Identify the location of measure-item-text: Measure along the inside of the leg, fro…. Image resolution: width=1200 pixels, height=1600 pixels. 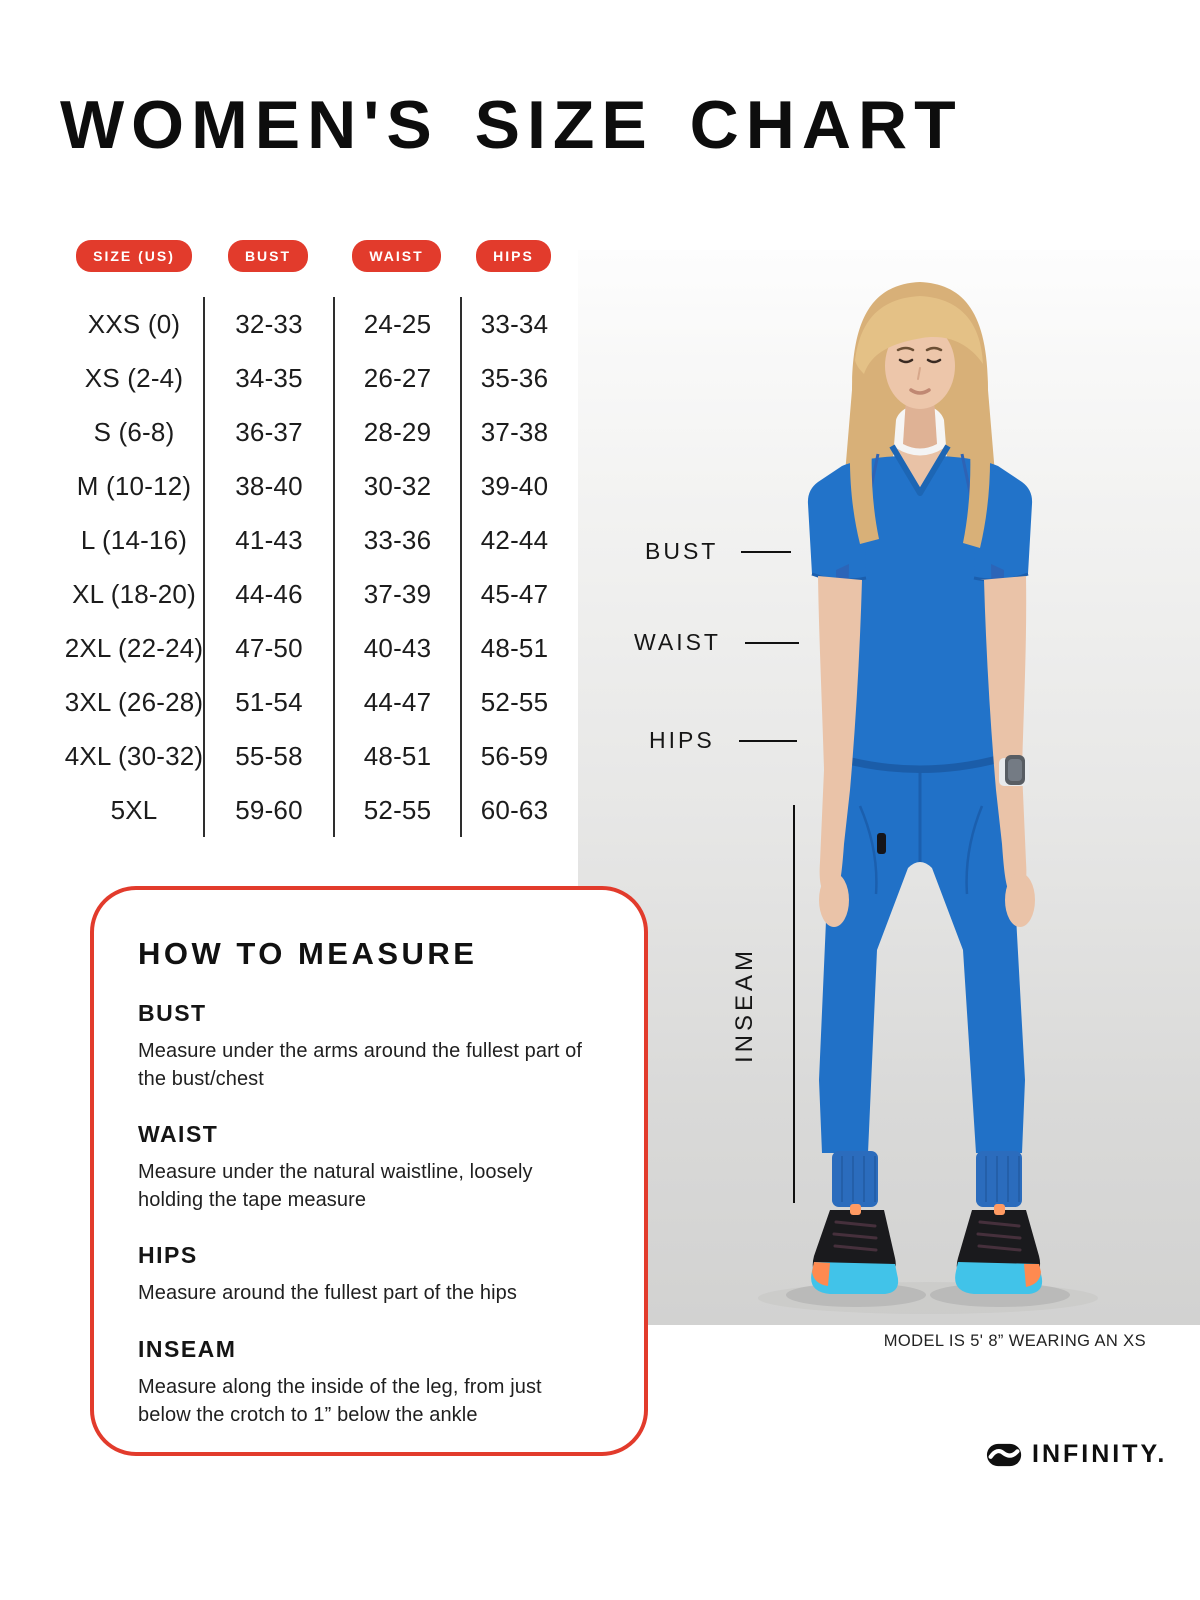
(340, 1400).